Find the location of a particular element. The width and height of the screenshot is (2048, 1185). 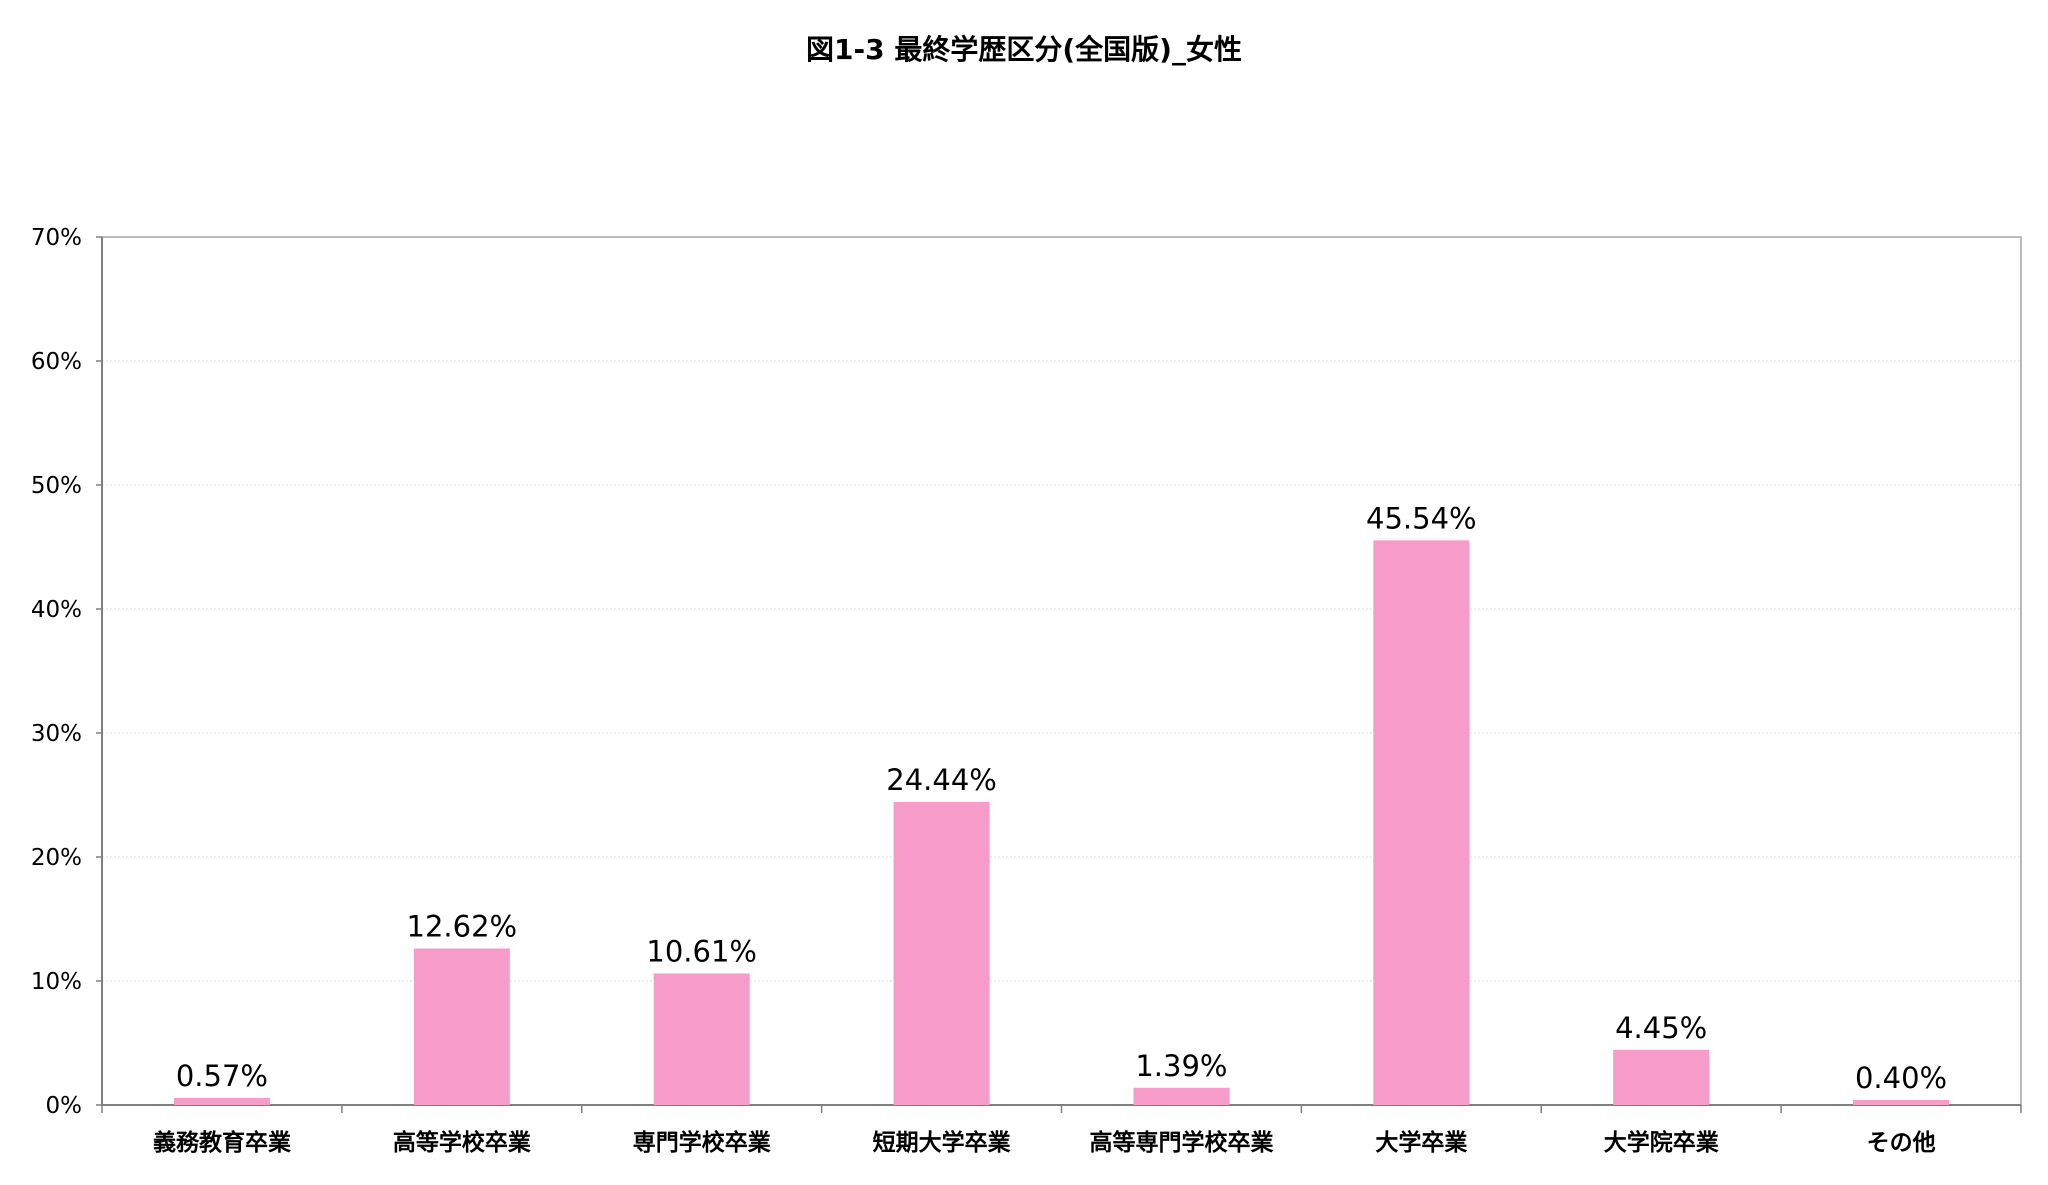

x-tick-label: 義務教育卒業 is located at coordinates (222, 1142).